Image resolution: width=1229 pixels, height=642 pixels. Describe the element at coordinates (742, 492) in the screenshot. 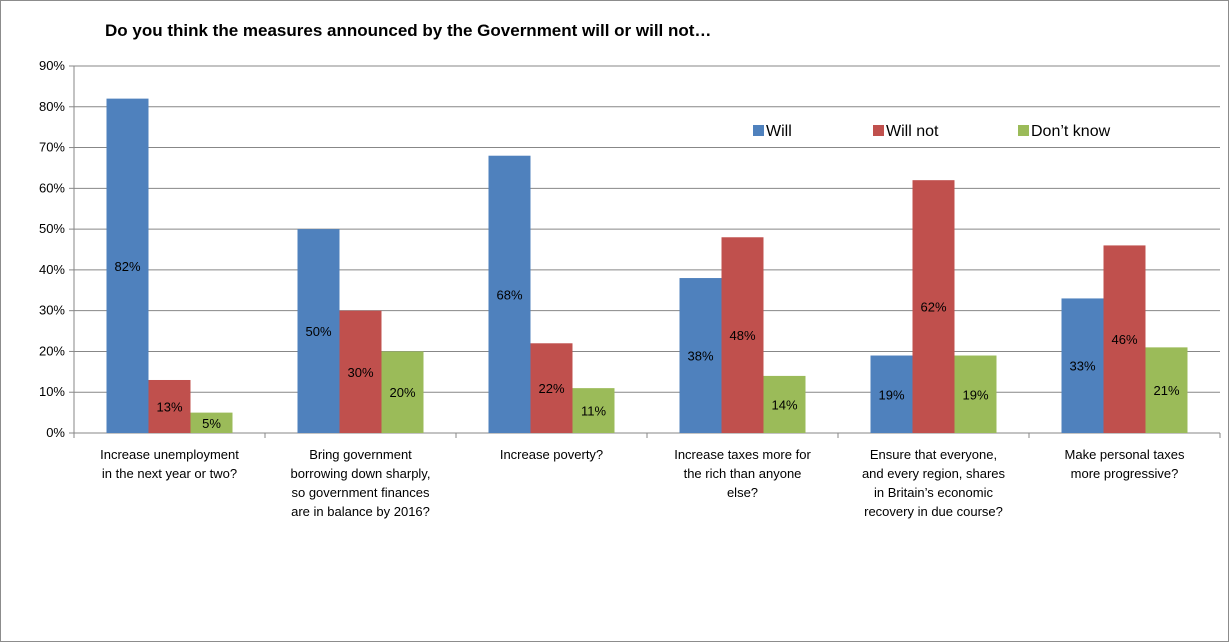

I see `x-category-label: else?` at that location.